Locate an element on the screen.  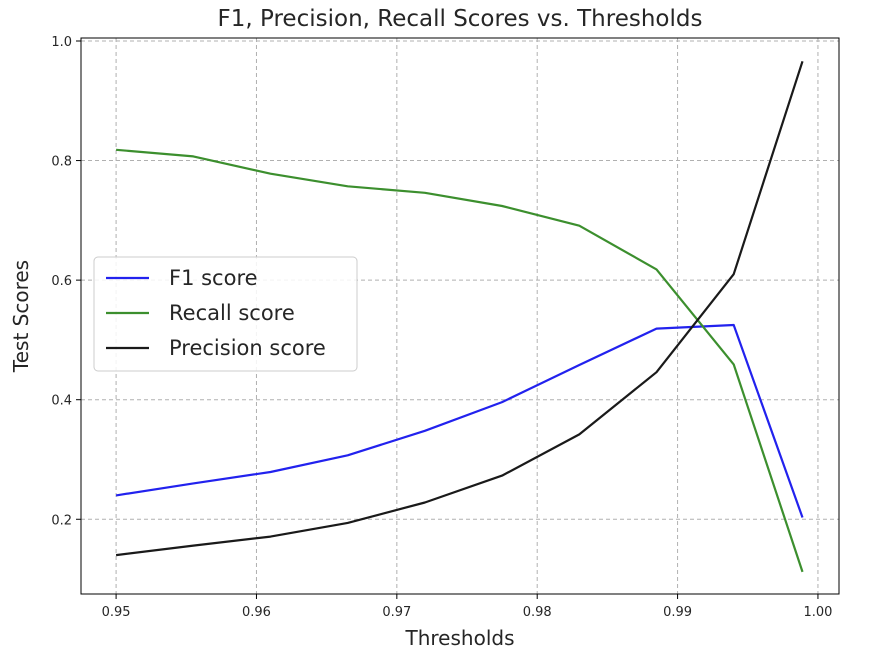
x-tick-label: 1.00 is located at coordinates (817, 612).